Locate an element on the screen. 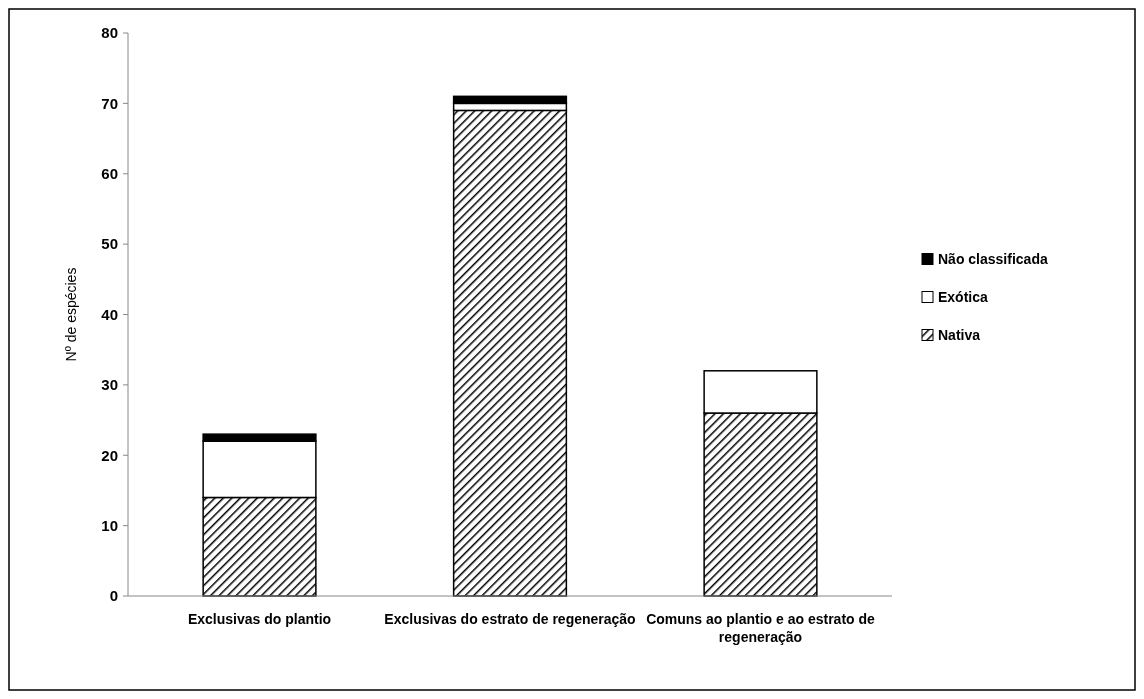 The image size is (1144, 699). y-tick-label: 30 is located at coordinates (109, 385).